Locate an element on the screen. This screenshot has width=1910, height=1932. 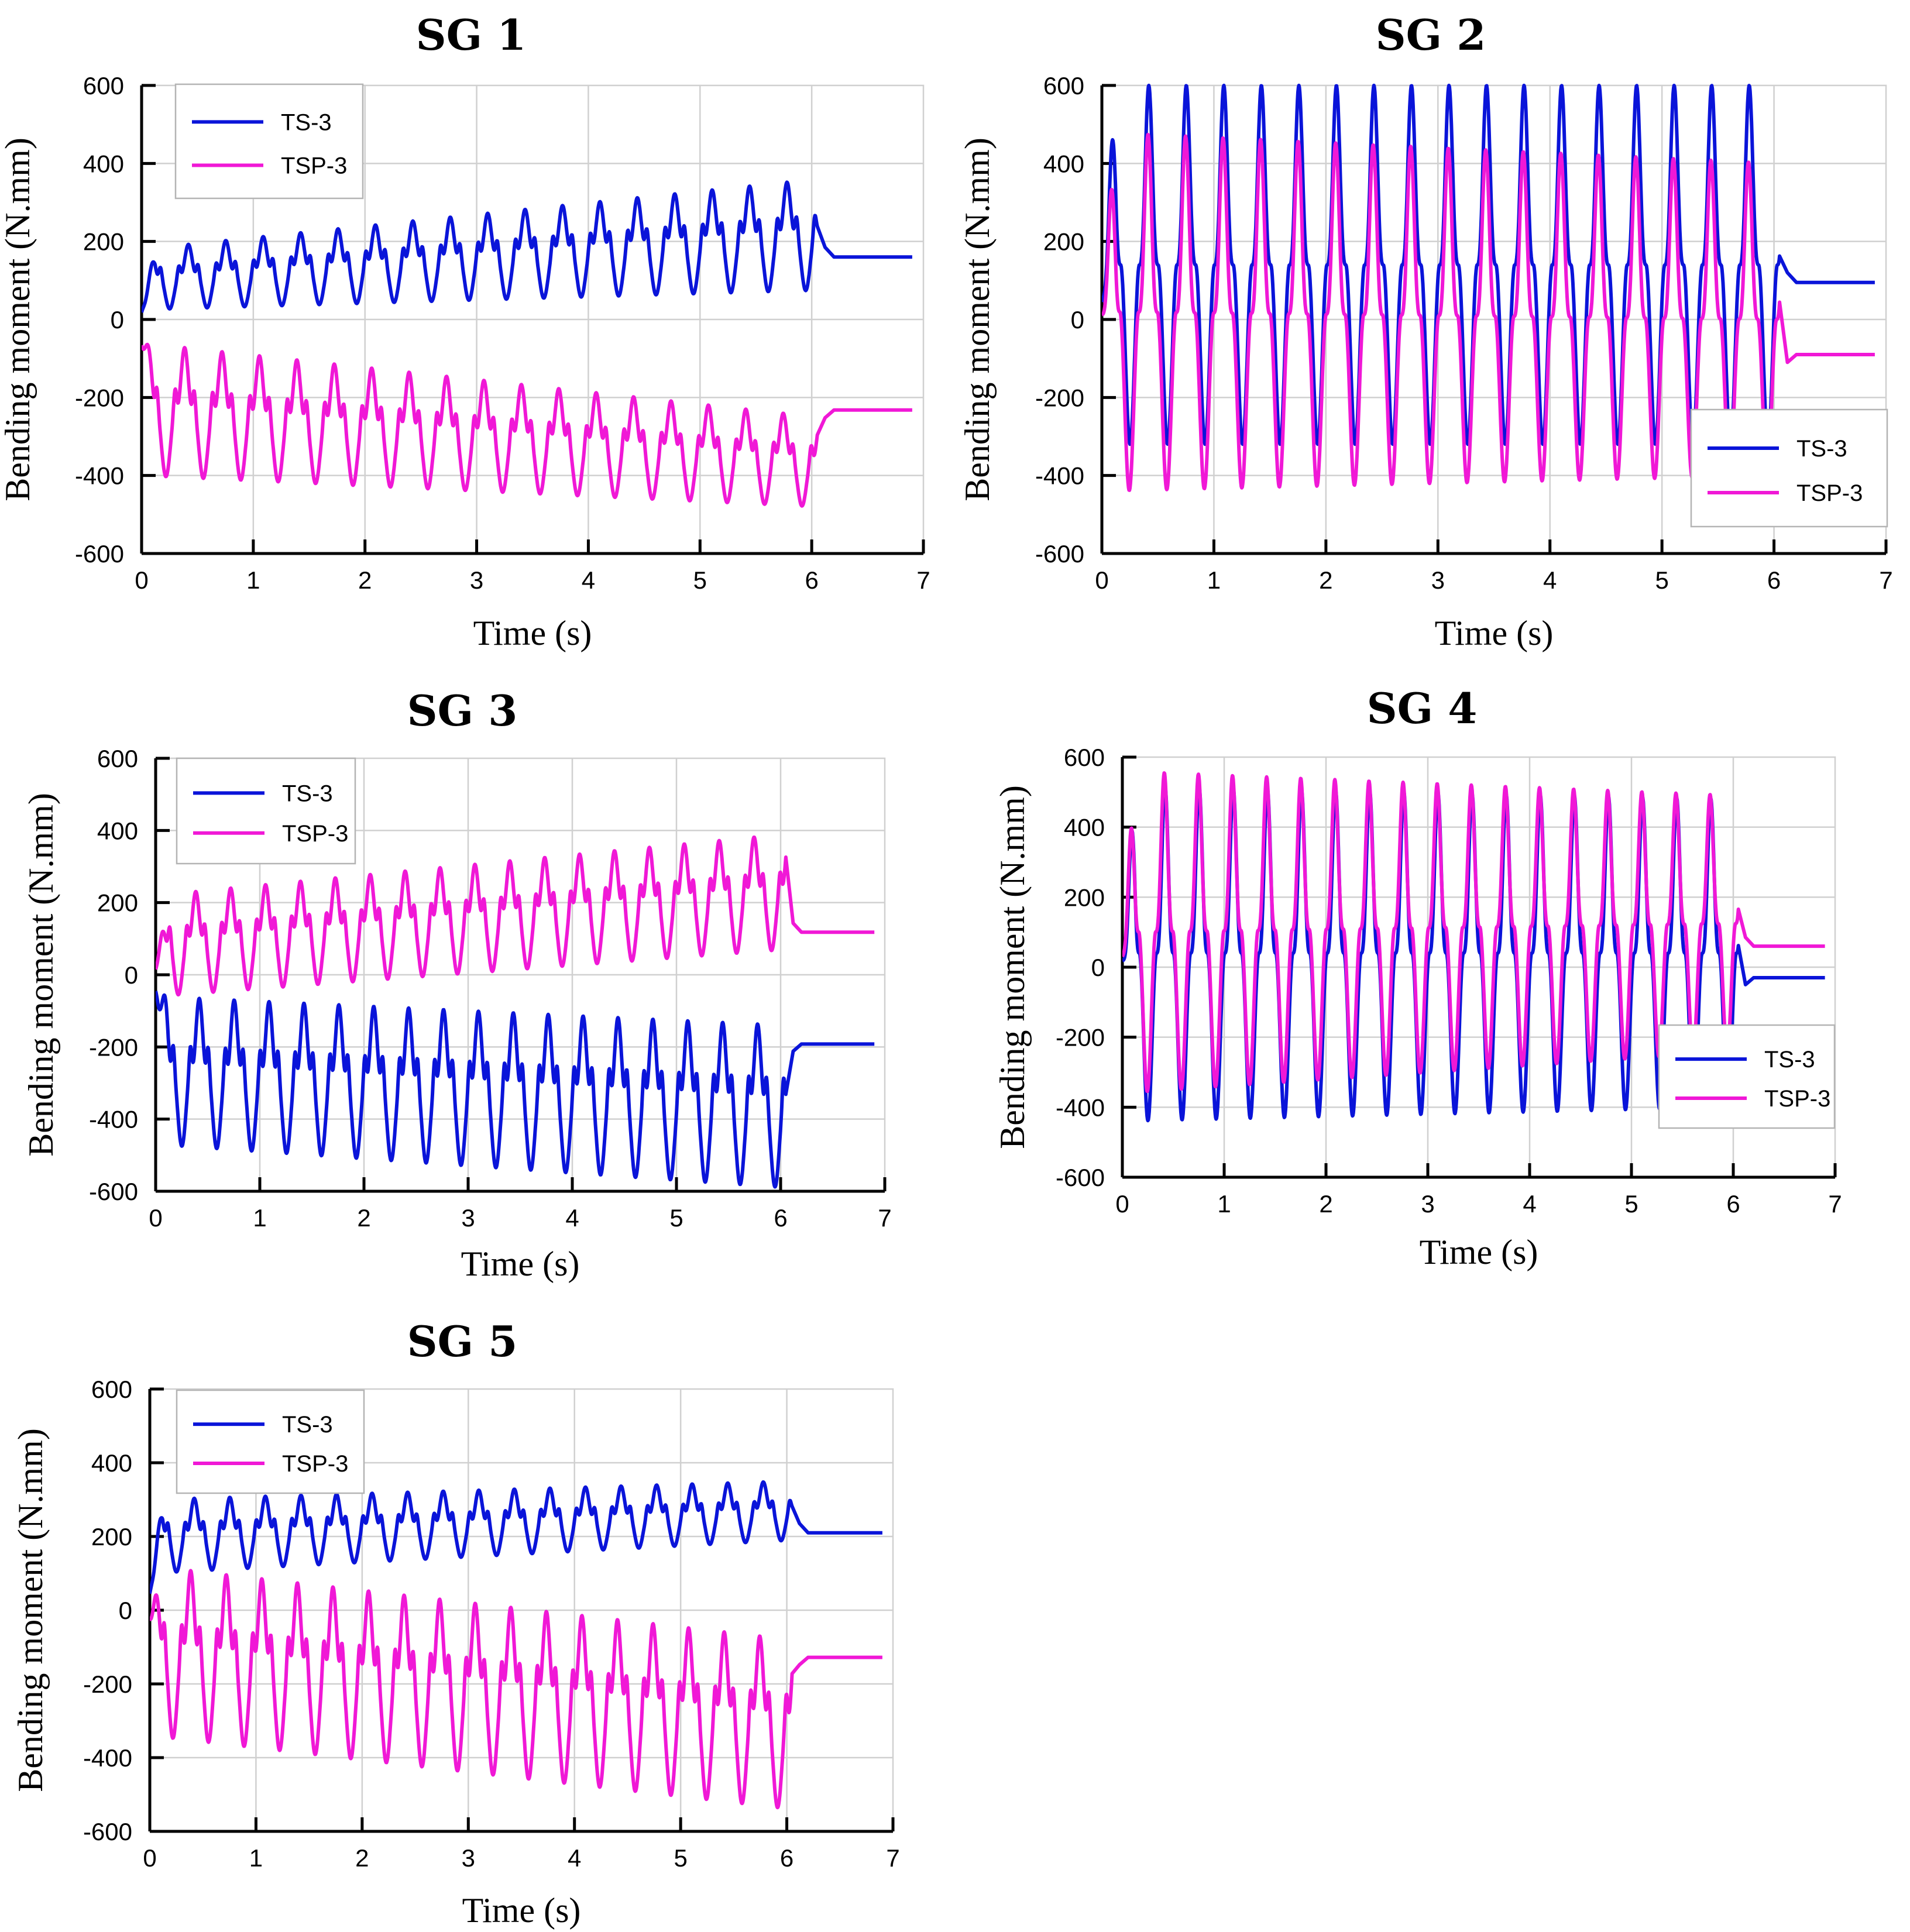
chart-title: SG 5 is located at coordinates (463, 1341).